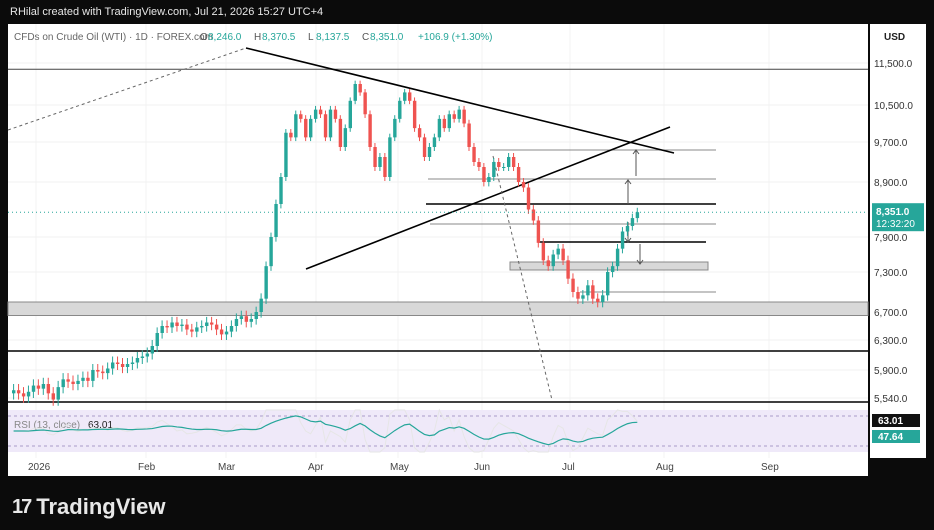 The image size is (934, 530). What do you see at coordinates (399, 467) in the screenshot?
I see `x-tick-label: May` at bounding box center [399, 467].